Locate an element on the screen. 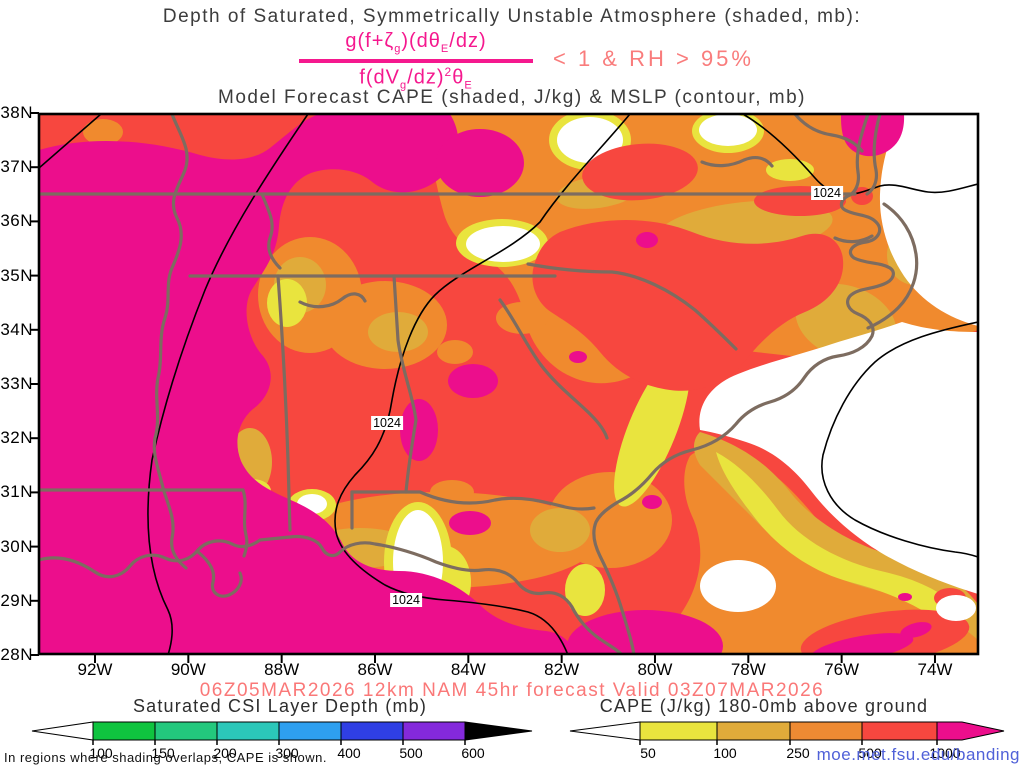 The width and height of the screenshot is (1024, 768). svg-text: 200 is located at coordinates (225, 753).